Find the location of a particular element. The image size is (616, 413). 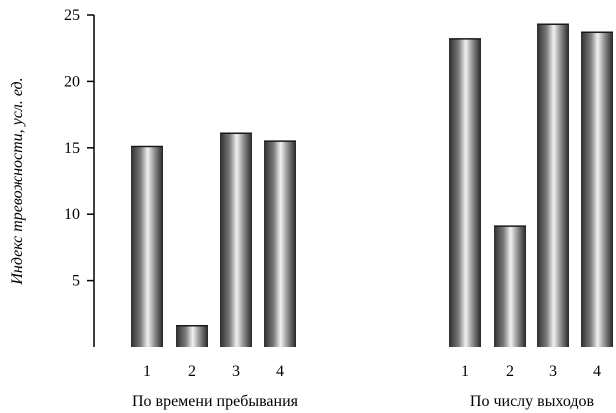

y-tick-label: 25 is located at coordinates (72, 15).